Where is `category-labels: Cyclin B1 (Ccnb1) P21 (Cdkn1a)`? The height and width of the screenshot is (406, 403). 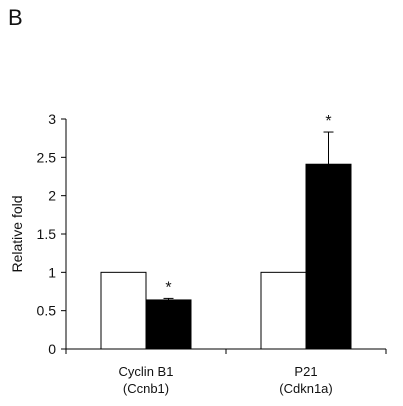 category-labels: Cyclin B1 (Ccnb1) P21 (Cdkn1a) is located at coordinates (226, 380).